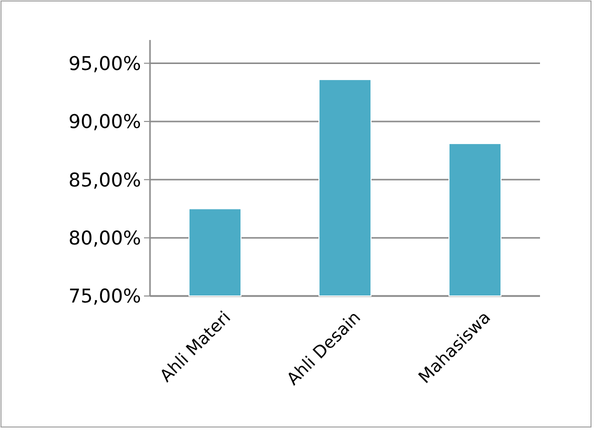  I want to click on y-tick-label: 85,00%, so click(104, 180).